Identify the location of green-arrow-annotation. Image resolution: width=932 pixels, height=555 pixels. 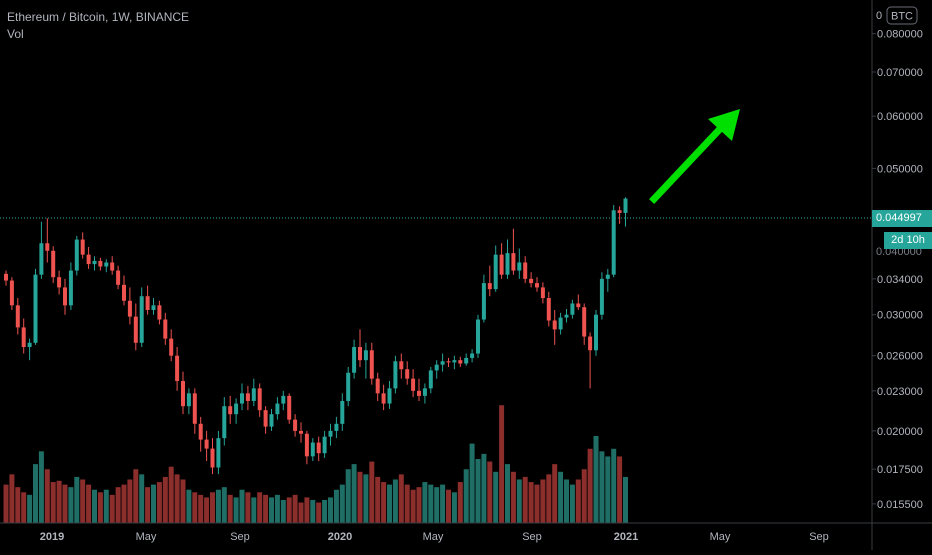
(694, 156).